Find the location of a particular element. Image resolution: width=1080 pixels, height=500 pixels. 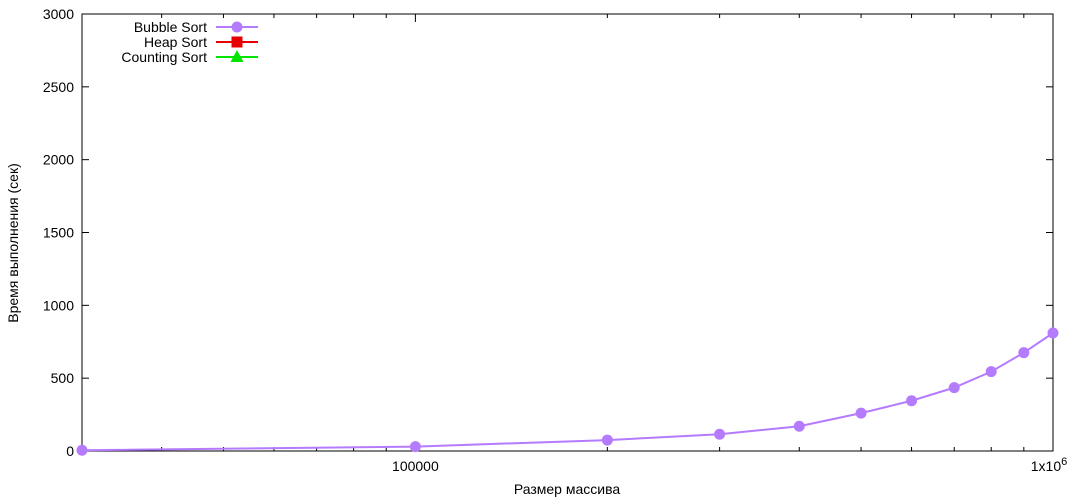

y-tick-label: 0 is located at coordinates (70, 451).